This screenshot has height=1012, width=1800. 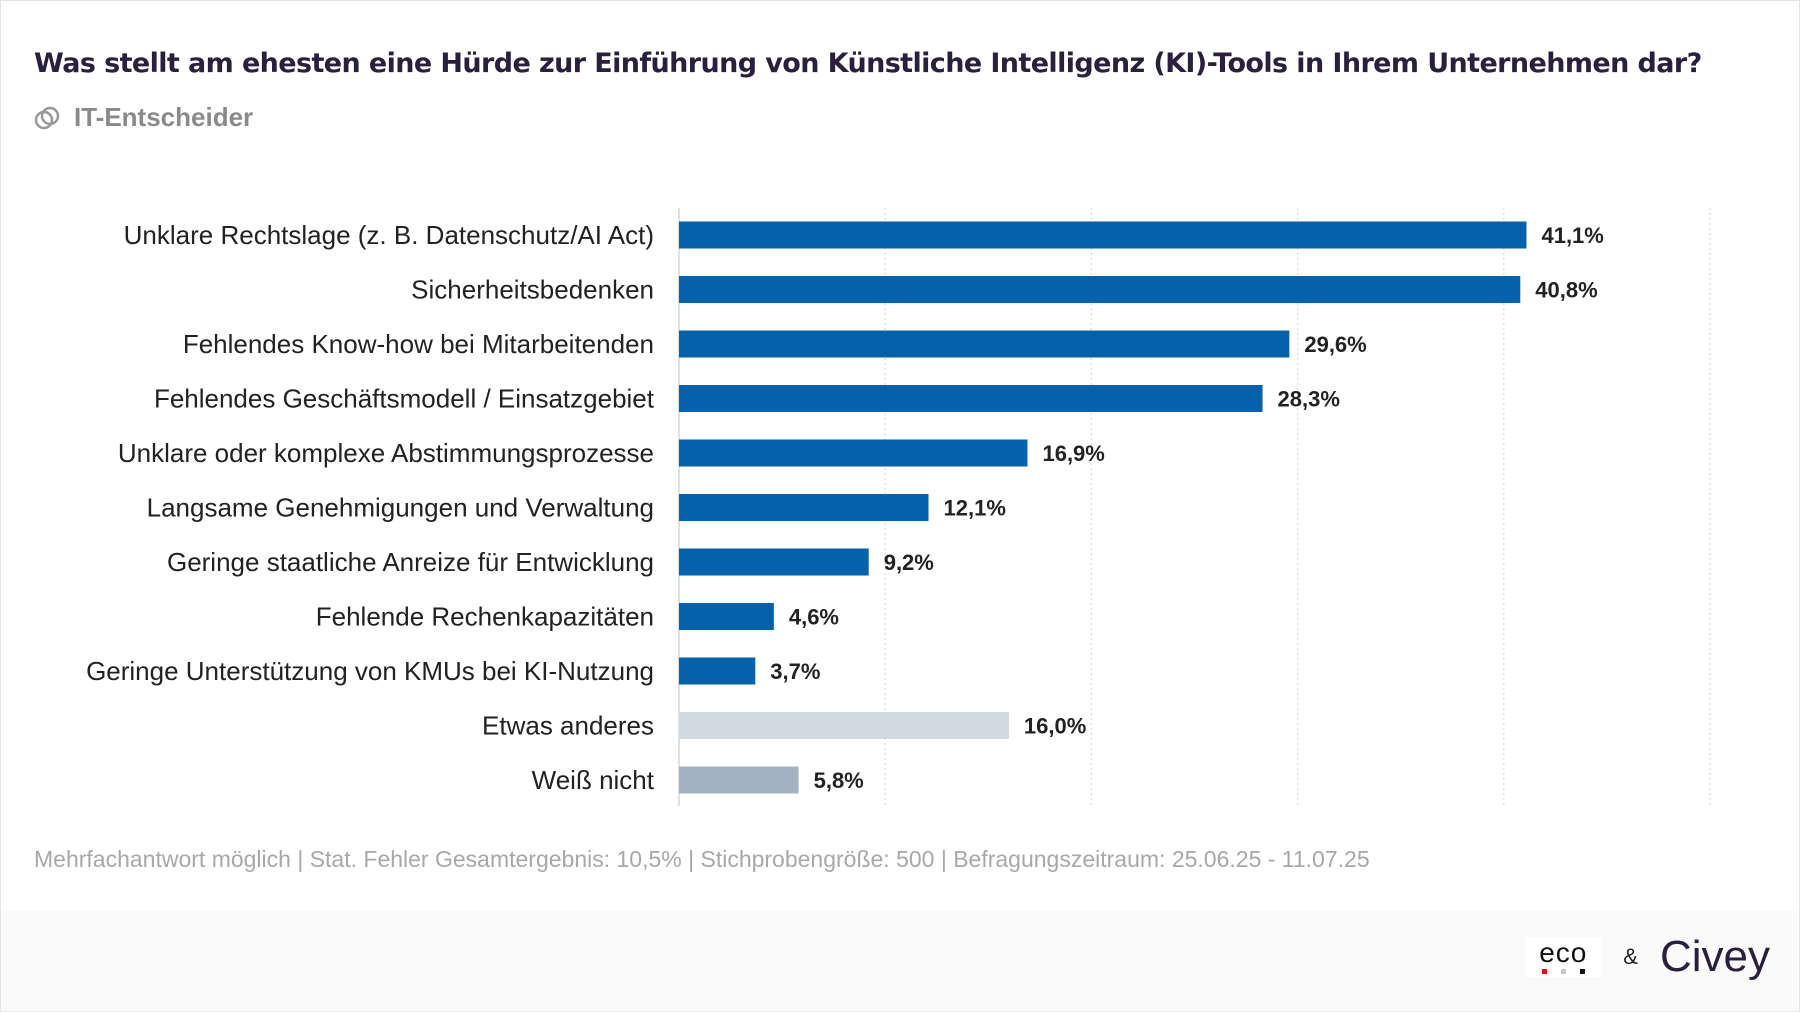 I want to click on value-label: 16,0%, so click(x=1055, y=726).